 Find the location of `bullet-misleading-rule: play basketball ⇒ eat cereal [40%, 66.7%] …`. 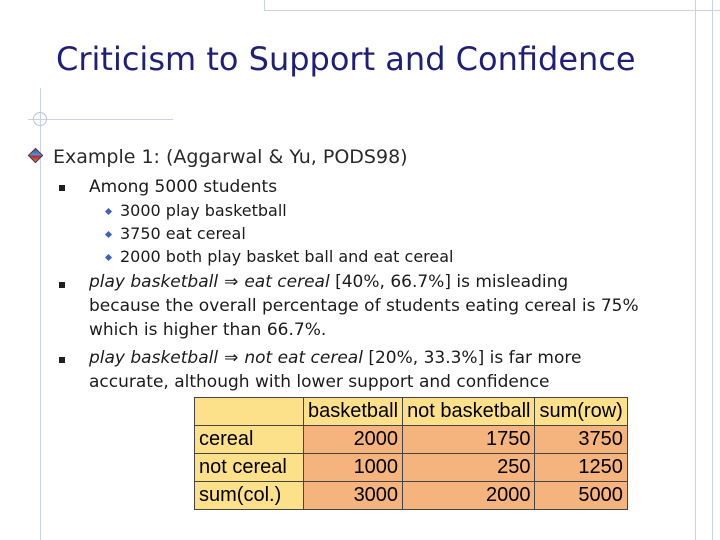

bullet-misleading-rule: play basketball ⇒ eat cereal [40%, 66.7%] … is located at coordinates (328, 282).